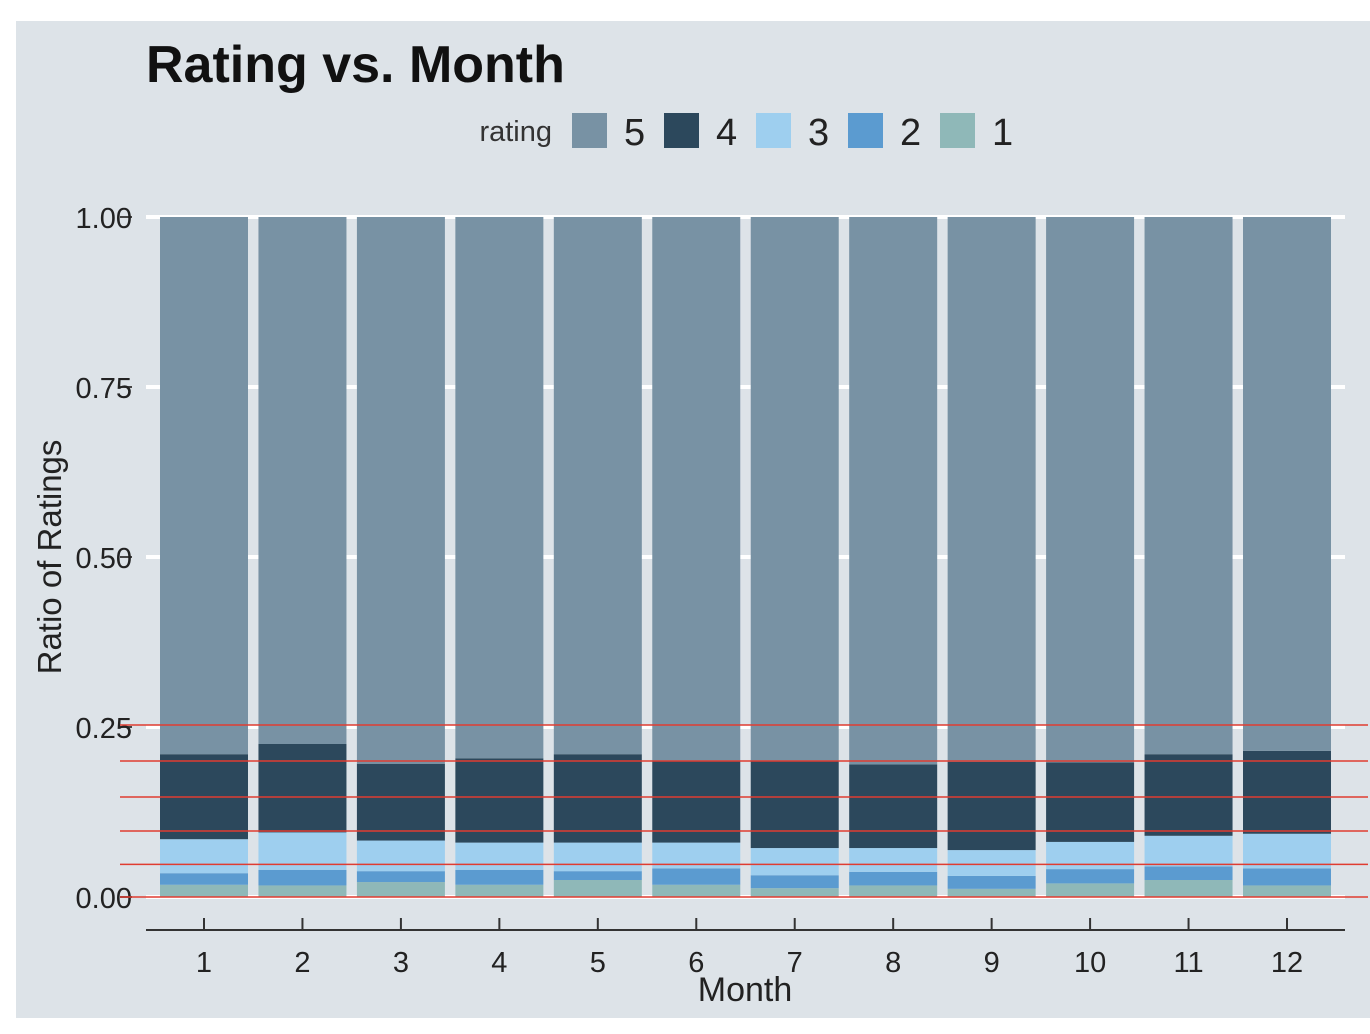 The height and width of the screenshot is (1034, 1370). I want to click on x-tick-label: 10, so click(1090, 963).